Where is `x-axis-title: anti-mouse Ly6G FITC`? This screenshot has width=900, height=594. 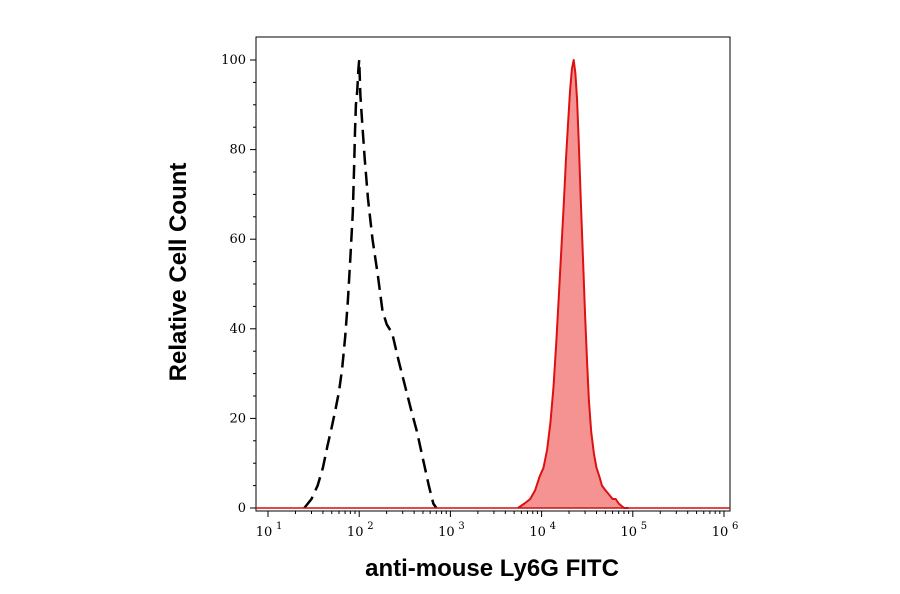 x-axis-title: anti-mouse Ly6G FITC is located at coordinates (492, 568).